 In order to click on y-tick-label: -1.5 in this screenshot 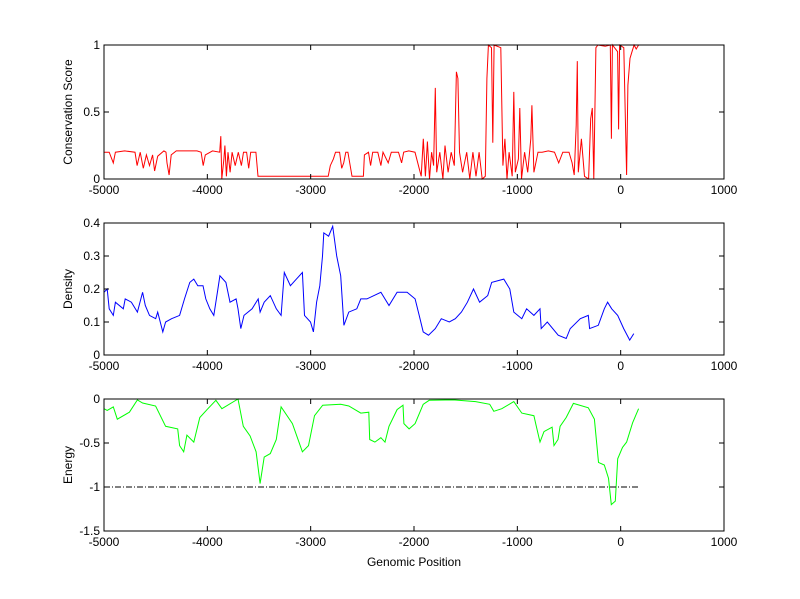, I will do `click(89, 531)`.